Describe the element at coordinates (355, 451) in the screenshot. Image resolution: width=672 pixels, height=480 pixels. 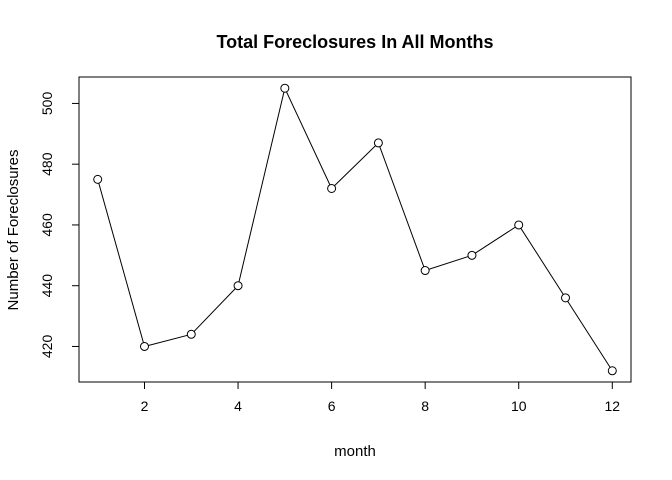
I see `x-axis-label: month` at that location.